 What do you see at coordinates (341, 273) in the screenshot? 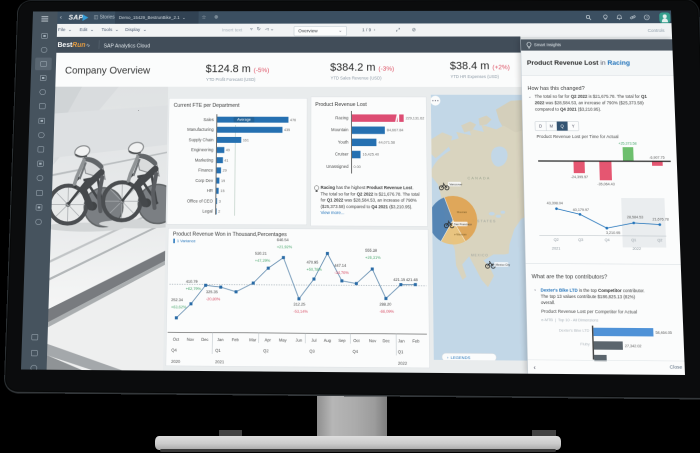
I see `svg-text: -34,76%` at bounding box center [341, 273].